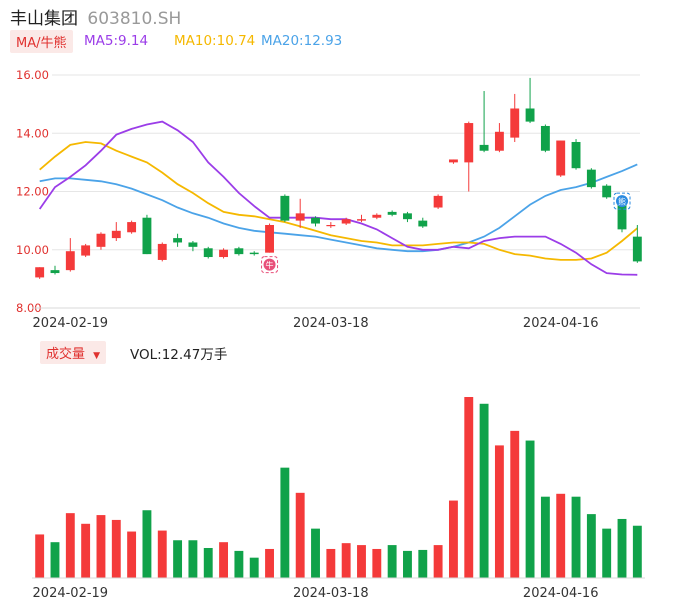 The image size is (686, 606). Describe the element at coordinates (71, 323) in the screenshot. I see `date-tick-label: 2024-02-19` at that location.